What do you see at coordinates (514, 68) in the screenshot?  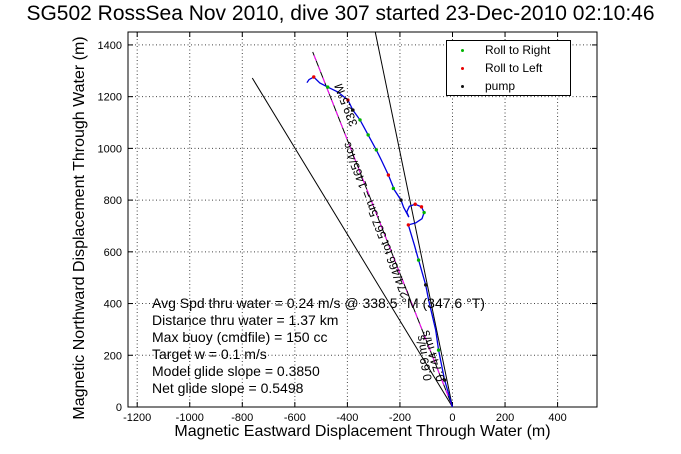 I see `legend-entry-label: Roll to Left` at bounding box center [514, 68].